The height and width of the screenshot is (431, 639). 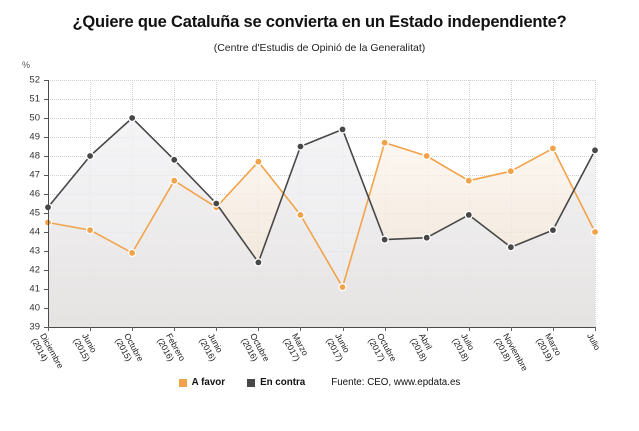 I want to click on data-point-en-contra-13: Julio: 48.3%, so click(x=595, y=150).